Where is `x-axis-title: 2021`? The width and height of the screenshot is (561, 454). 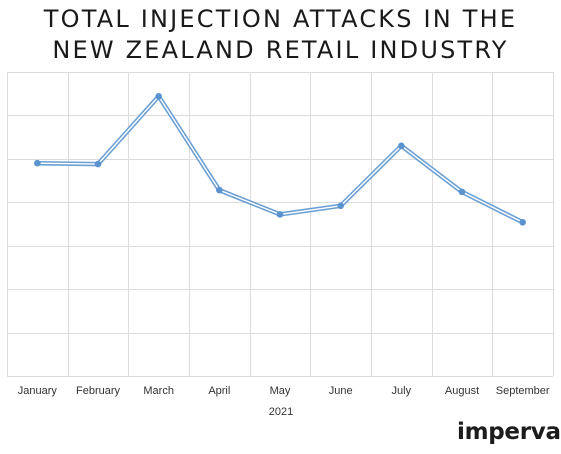 x-axis-title: 2021 is located at coordinates (281, 412).